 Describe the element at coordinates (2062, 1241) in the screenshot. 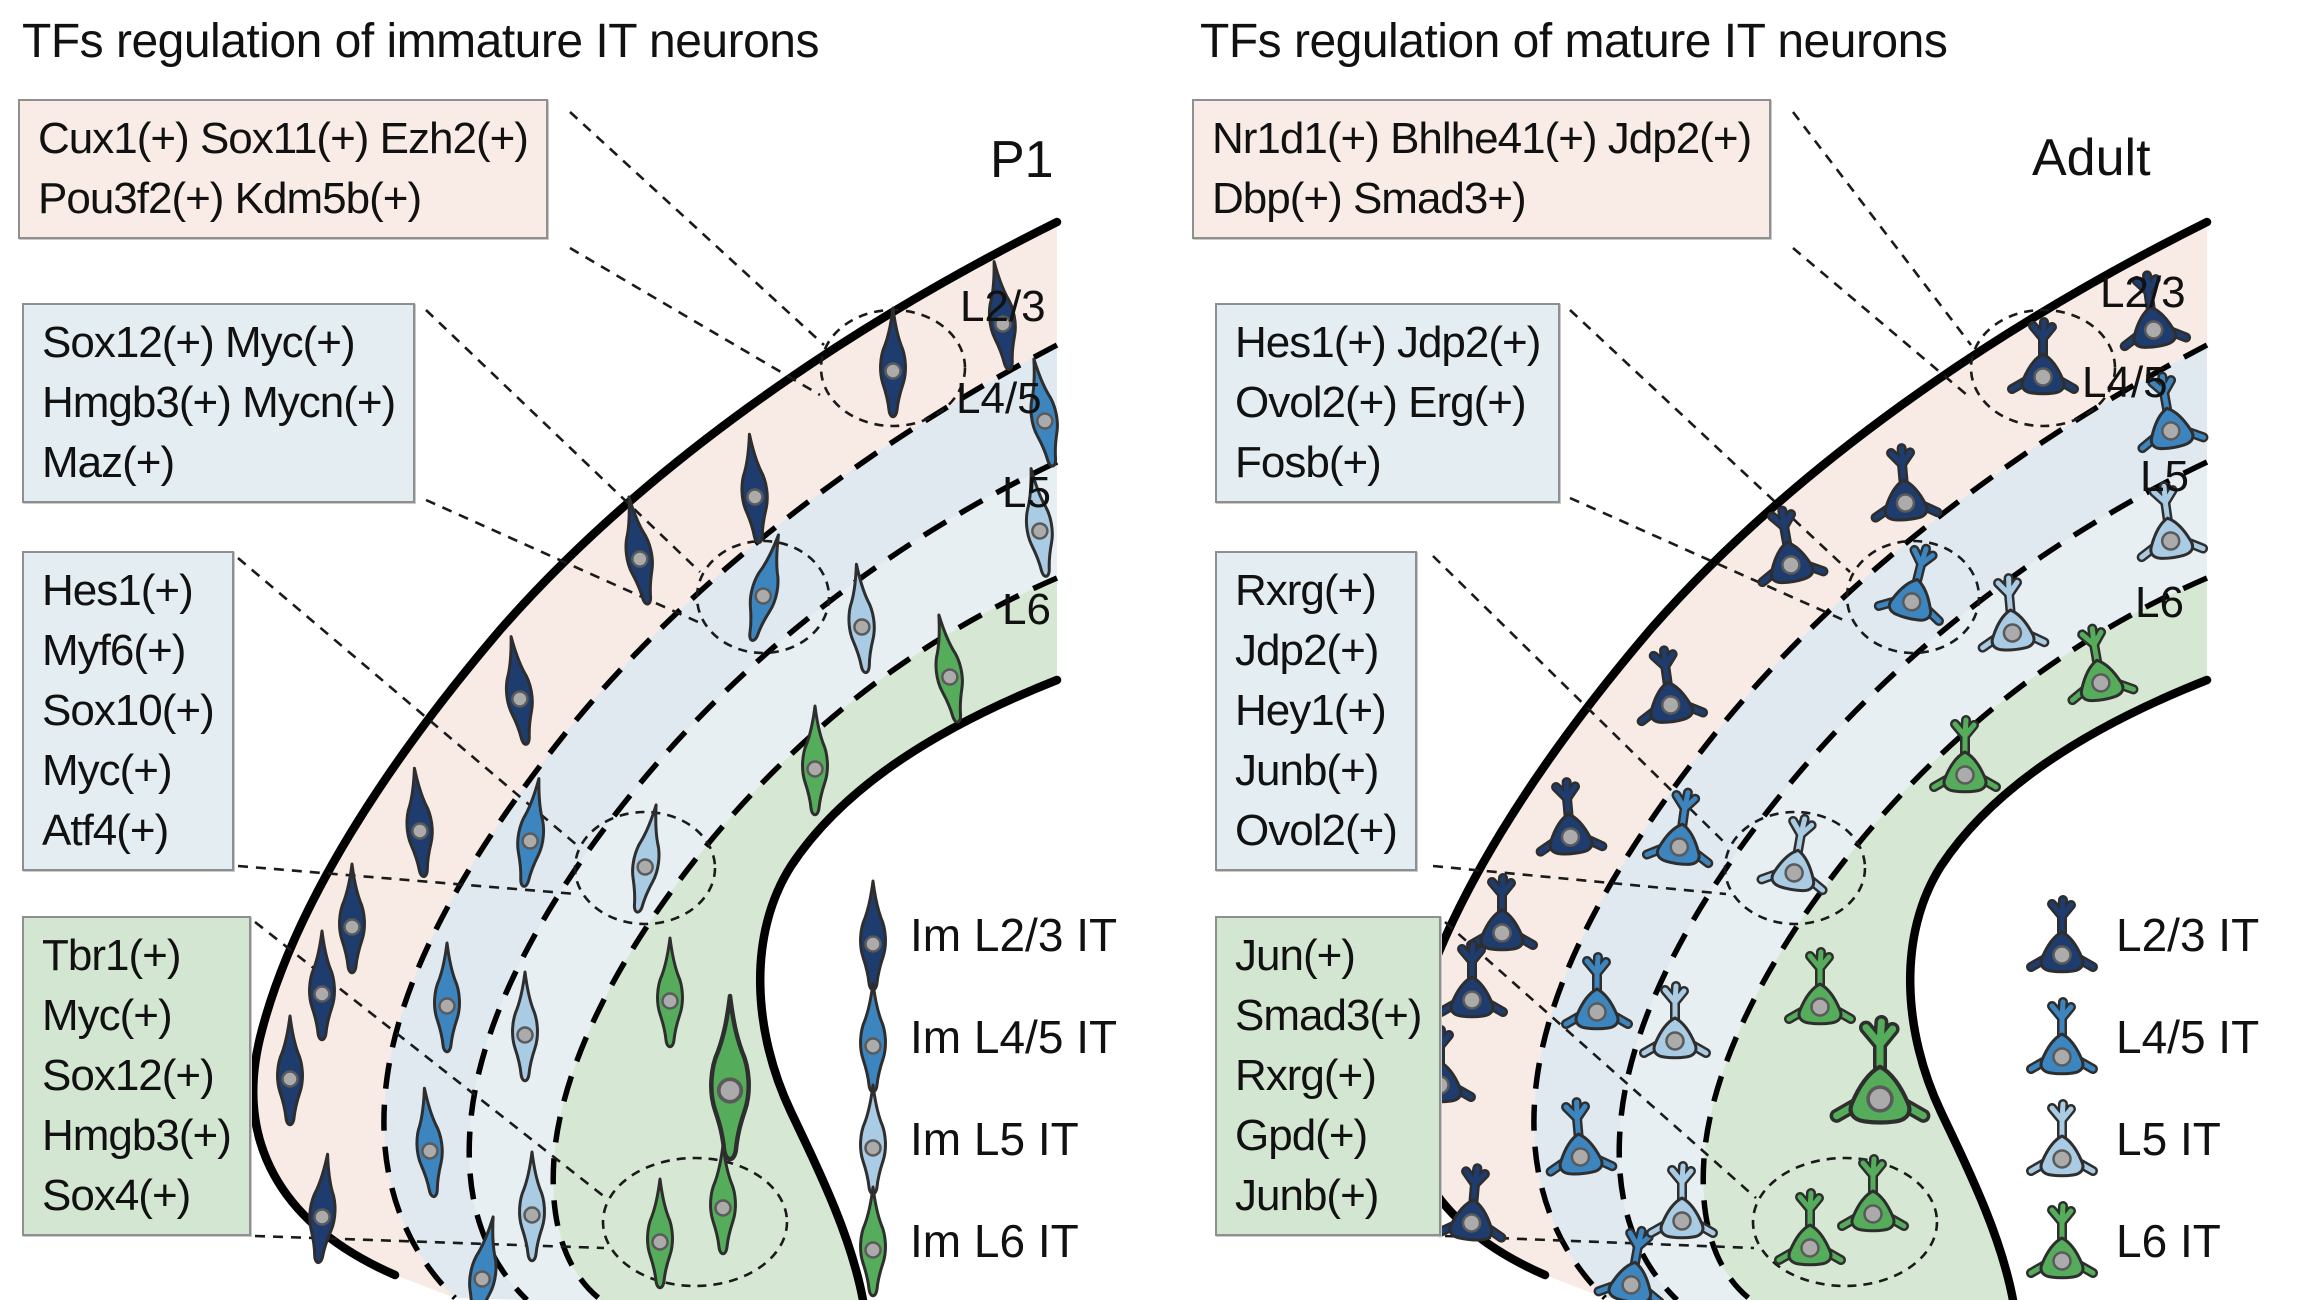

I see `l6-neuron-icon` at that location.